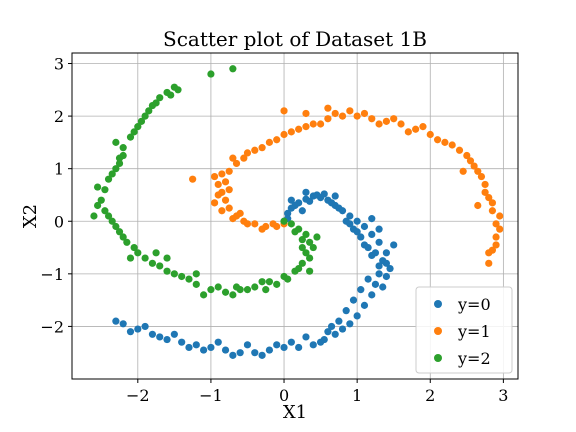 This screenshot has width=576, height=432. What do you see at coordinates (211, 395) in the screenshot?
I see `x-tick-label: −1` at bounding box center [211, 395].